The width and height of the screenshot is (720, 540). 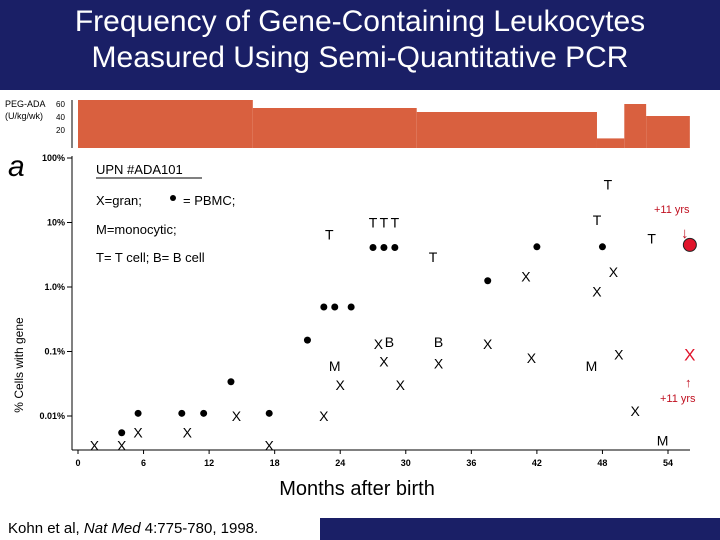 I want to click on x-tick-label: 48, so click(x=602, y=463).